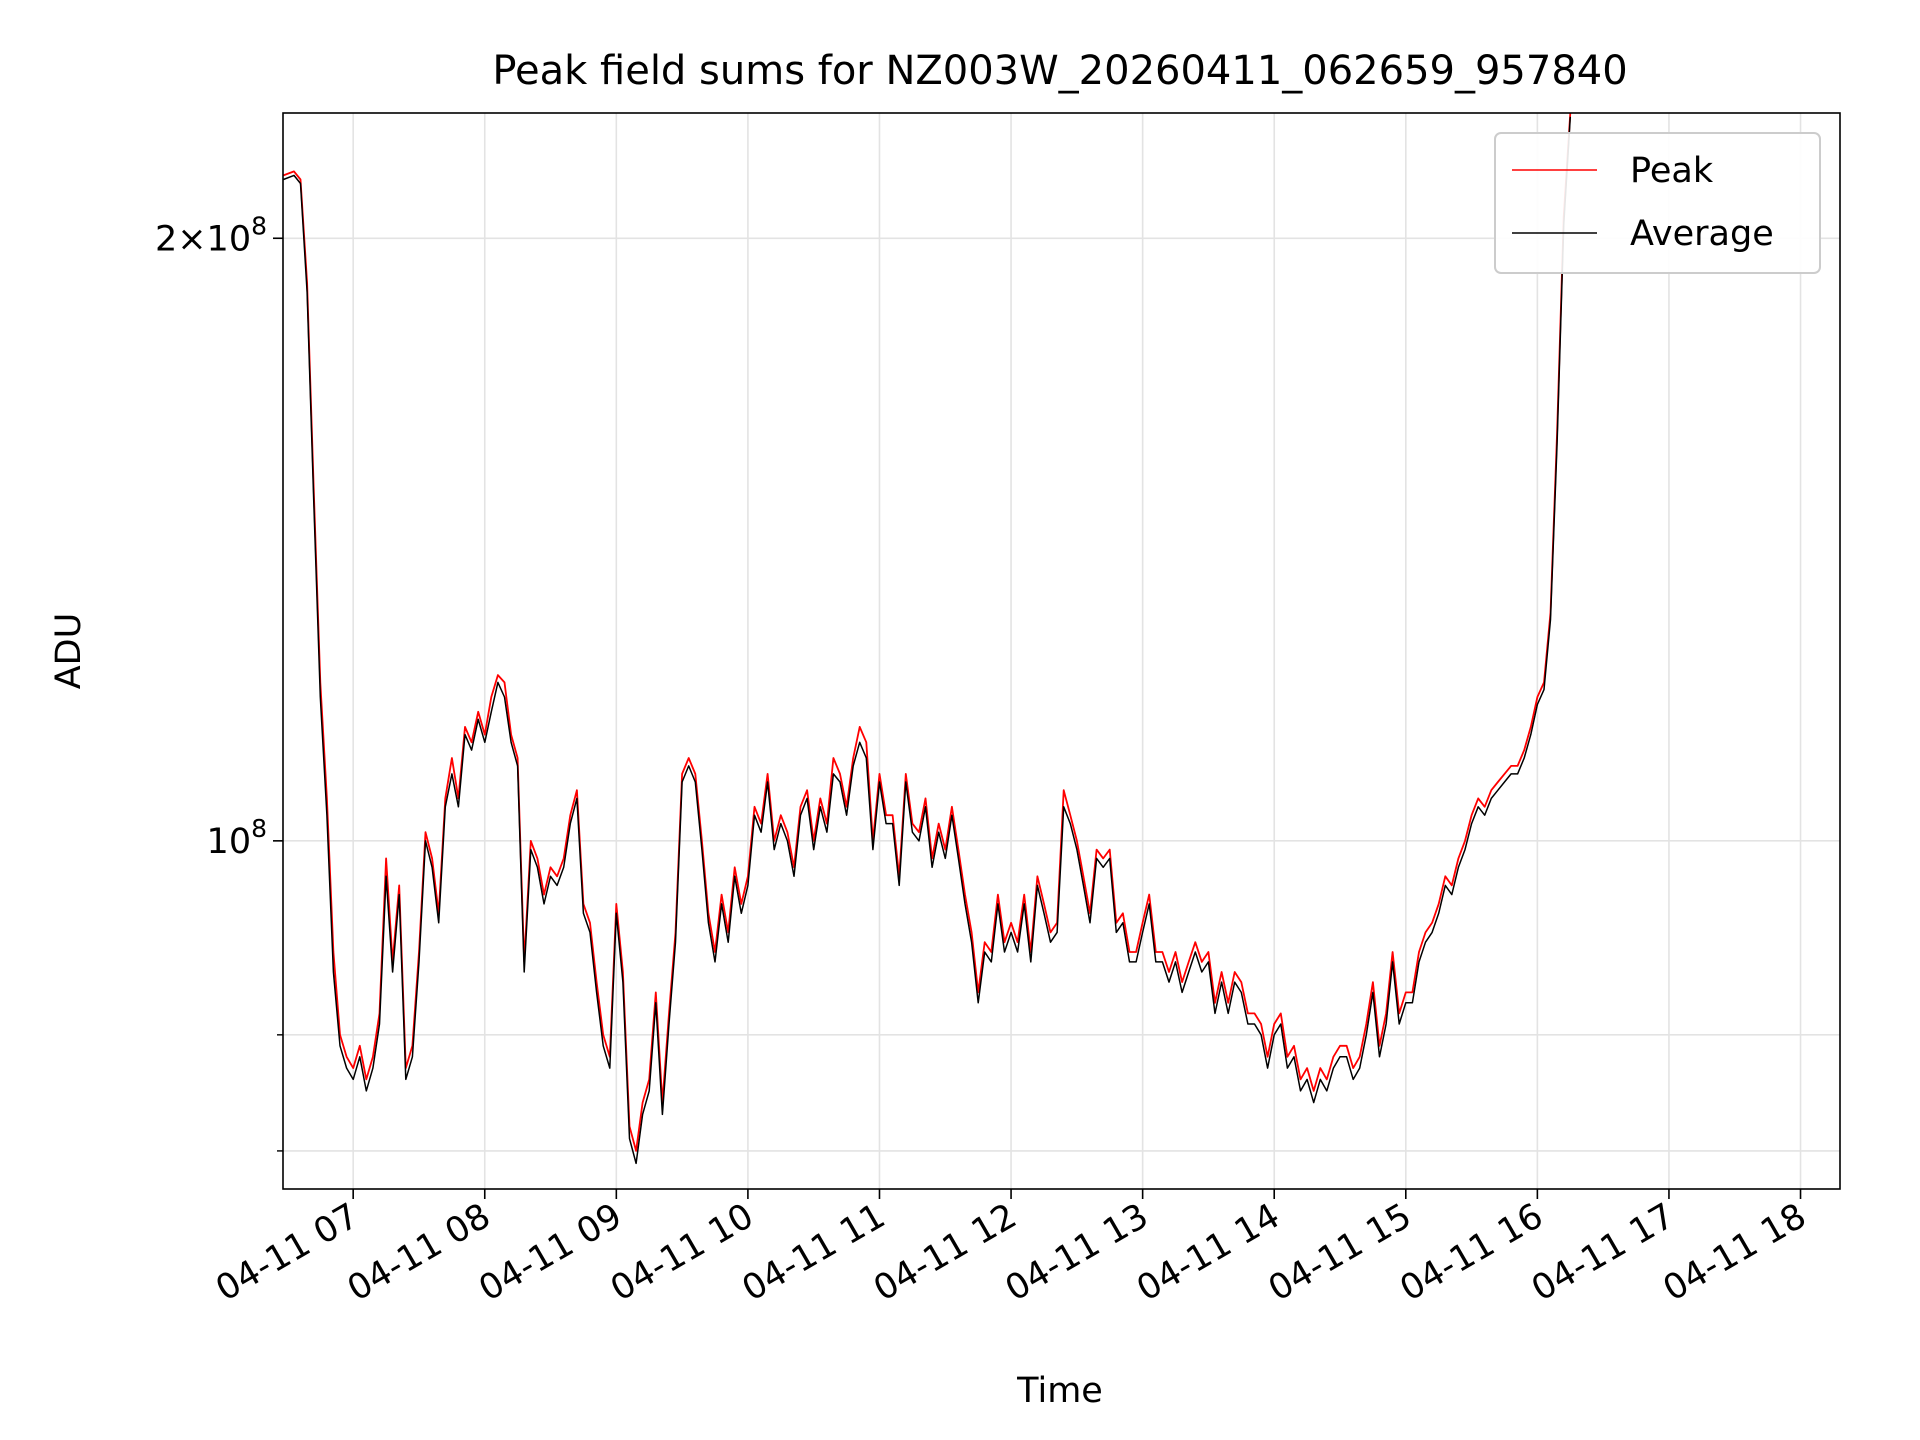 This screenshot has height=1440, width=1920. Describe the element at coordinates (237, 838) in the screenshot. I see `y-tick-label: 108` at that location.